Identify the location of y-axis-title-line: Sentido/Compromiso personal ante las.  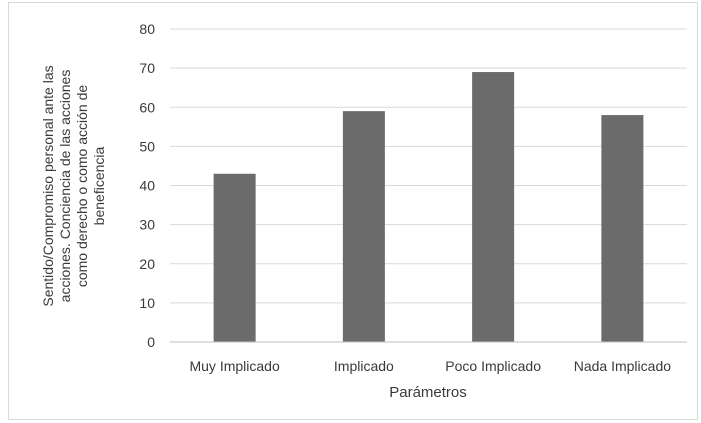
(48, 185).